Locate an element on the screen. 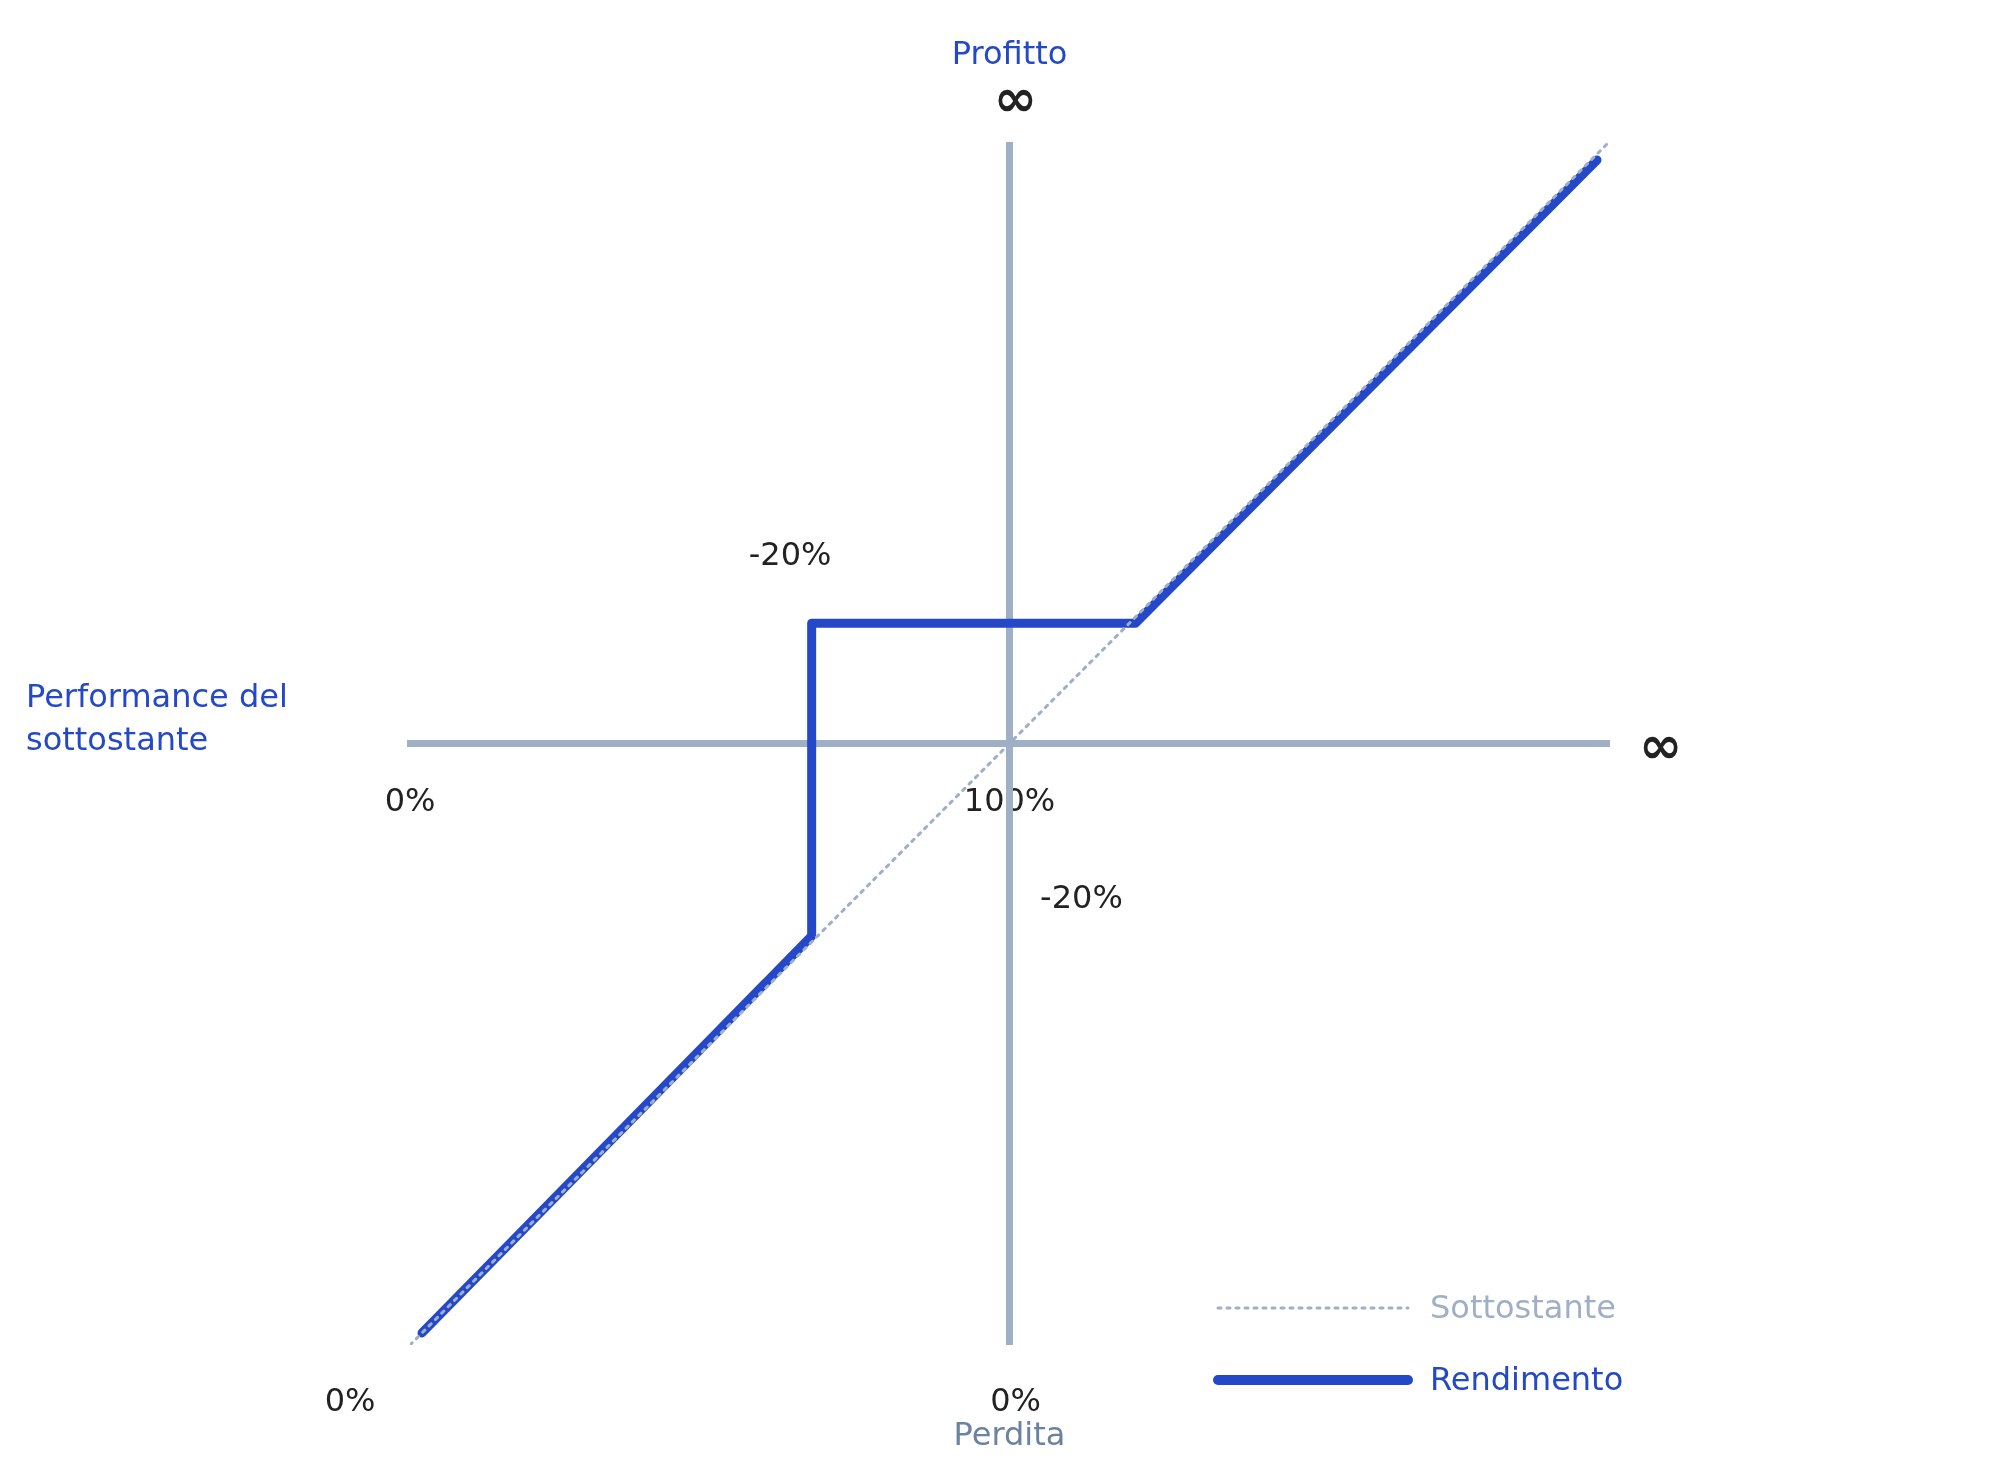  text: Sottostante is located at coordinates (1523, 1307).